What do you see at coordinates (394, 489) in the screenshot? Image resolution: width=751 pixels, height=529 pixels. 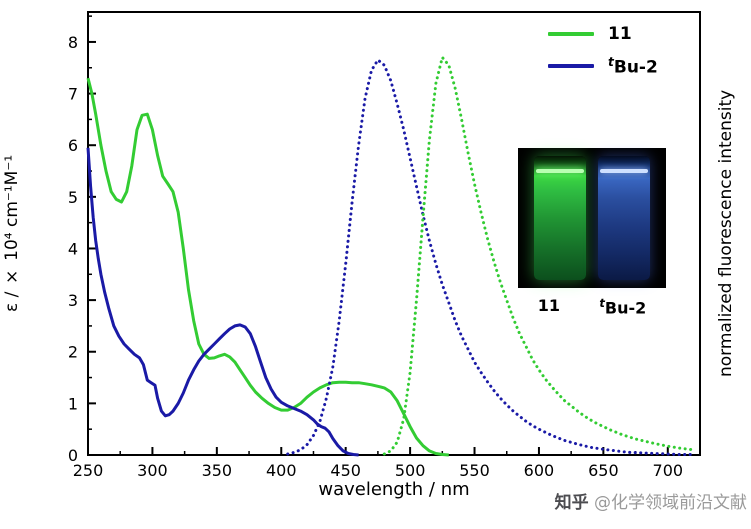 I see `x-axis-label: wavelength / nm` at bounding box center [394, 489].